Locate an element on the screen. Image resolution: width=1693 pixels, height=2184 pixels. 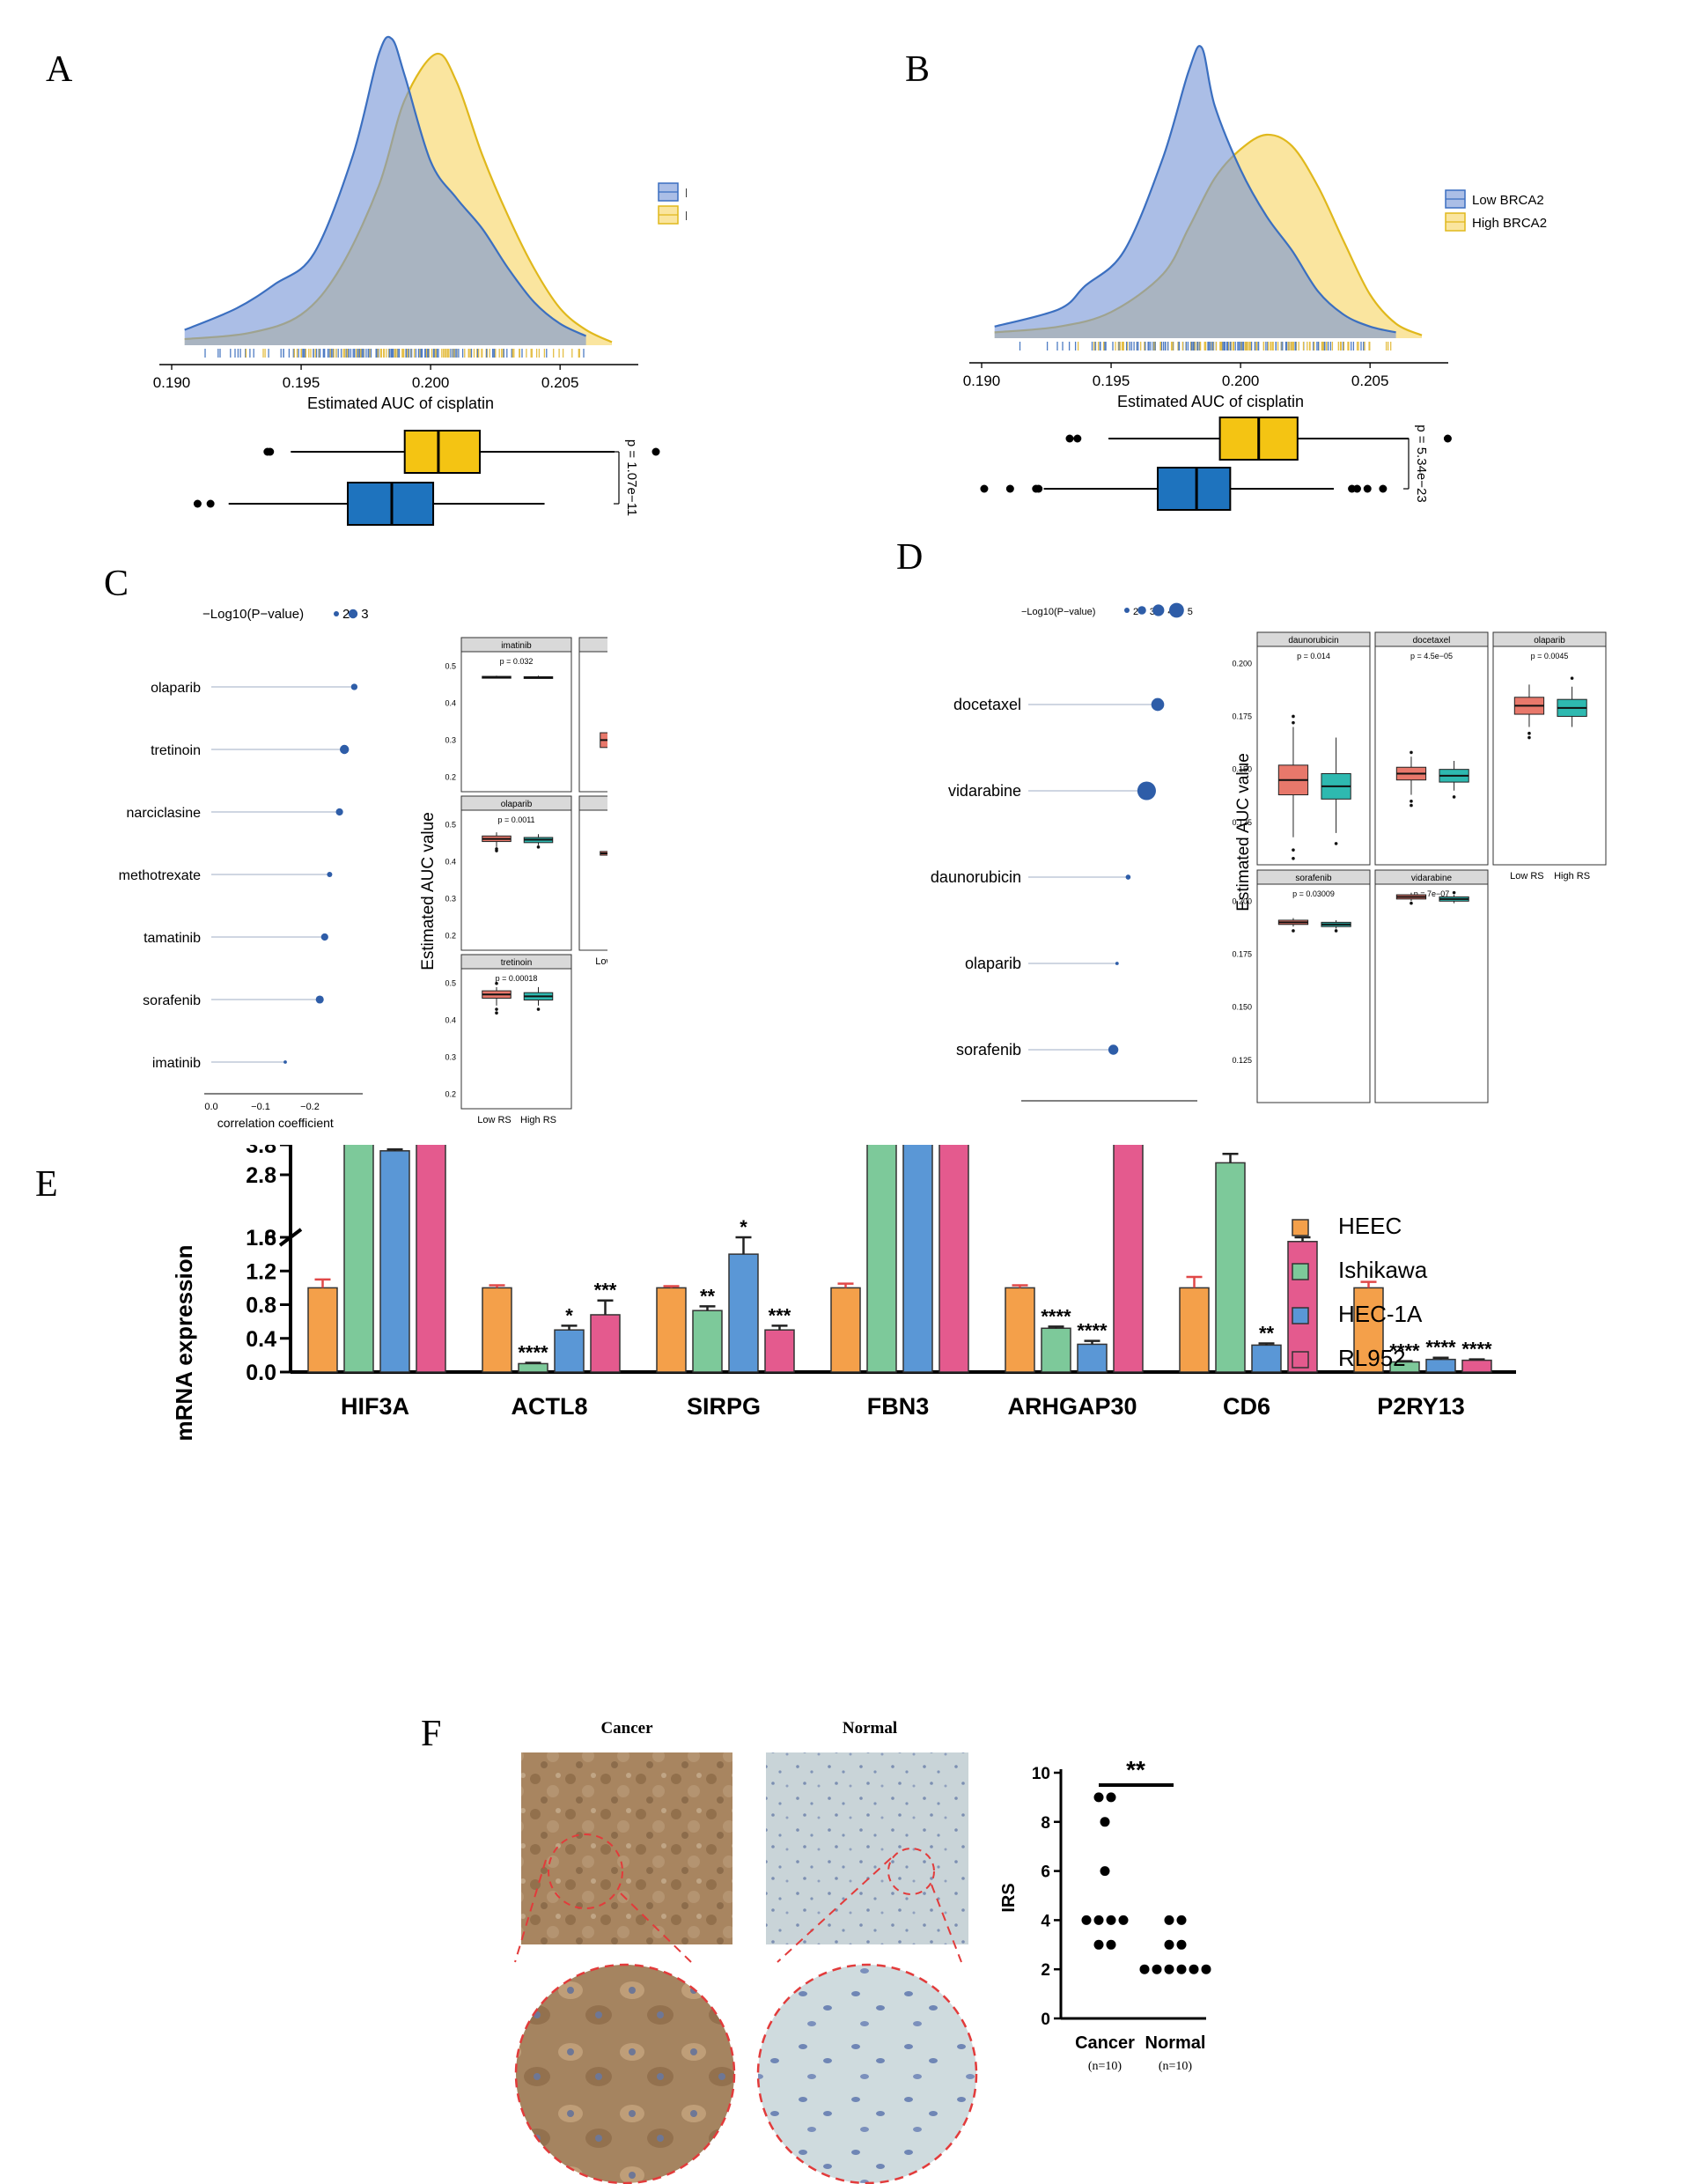
f-x-label: Cancer is located at coordinates (1105, 2043).